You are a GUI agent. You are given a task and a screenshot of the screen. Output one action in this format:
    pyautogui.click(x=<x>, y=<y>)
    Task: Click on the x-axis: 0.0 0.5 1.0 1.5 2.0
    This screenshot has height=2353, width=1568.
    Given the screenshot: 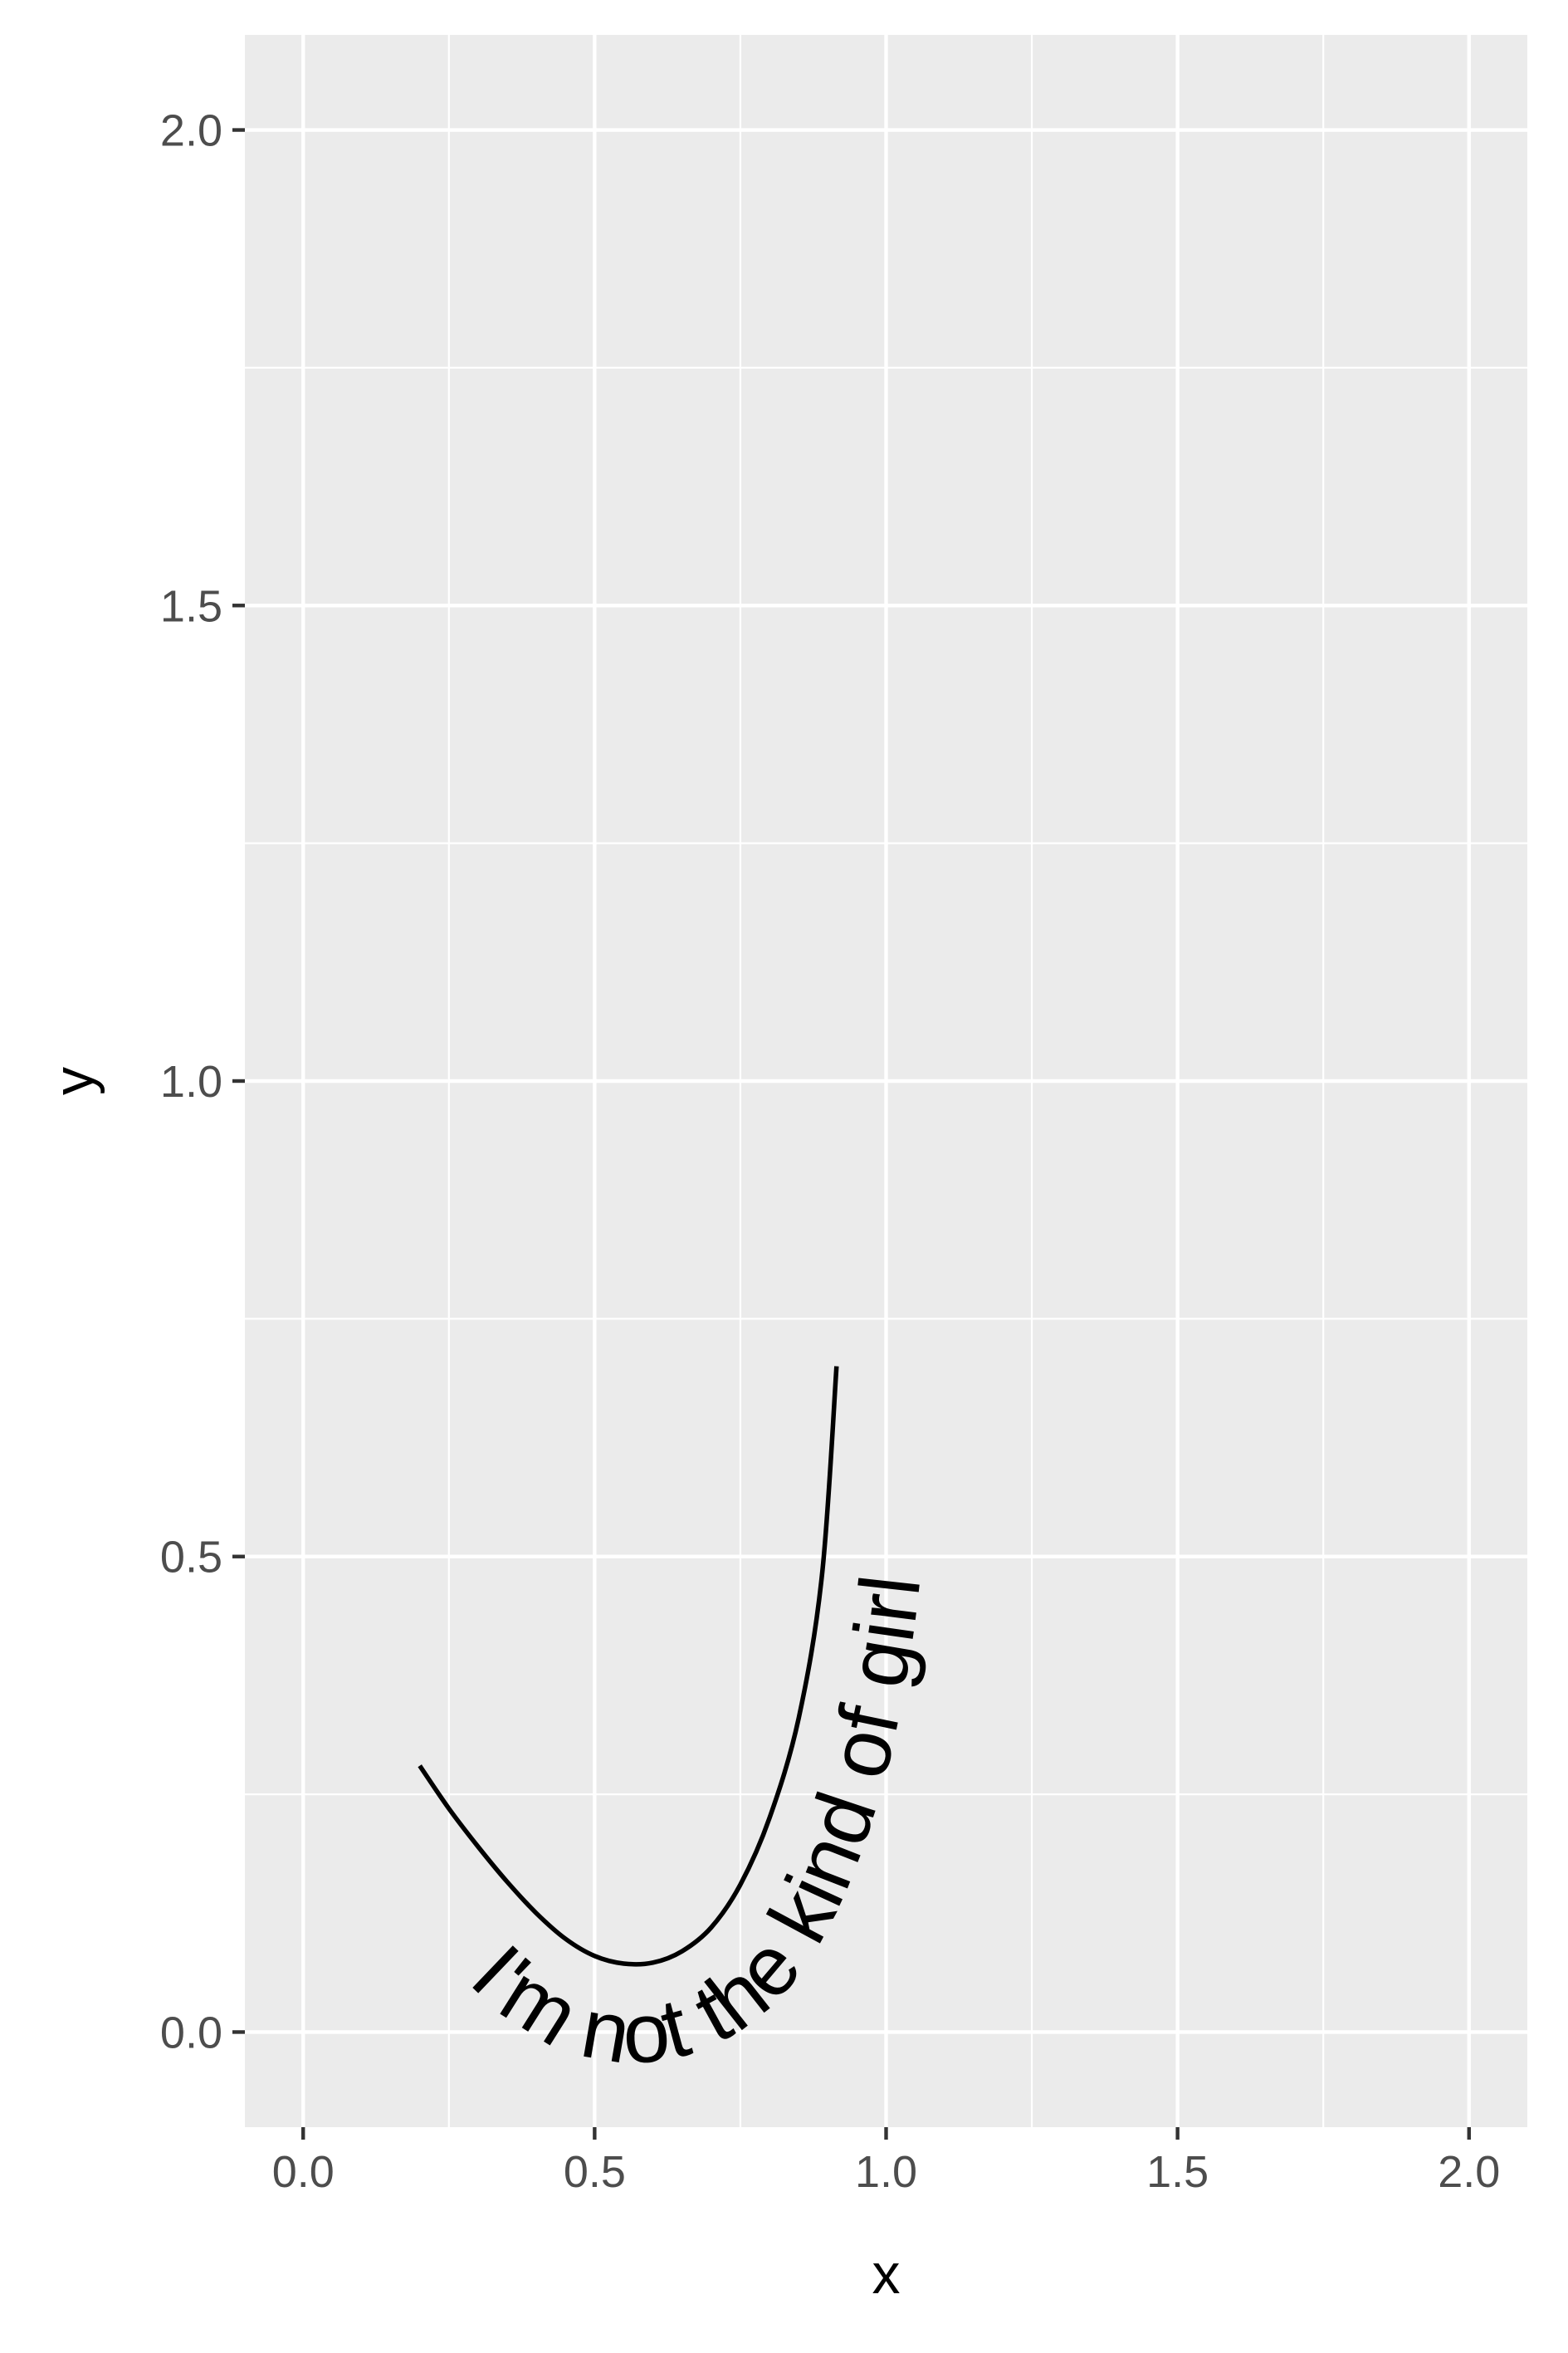 What is the action you would take?
    pyautogui.click(x=886, y=2162)
    